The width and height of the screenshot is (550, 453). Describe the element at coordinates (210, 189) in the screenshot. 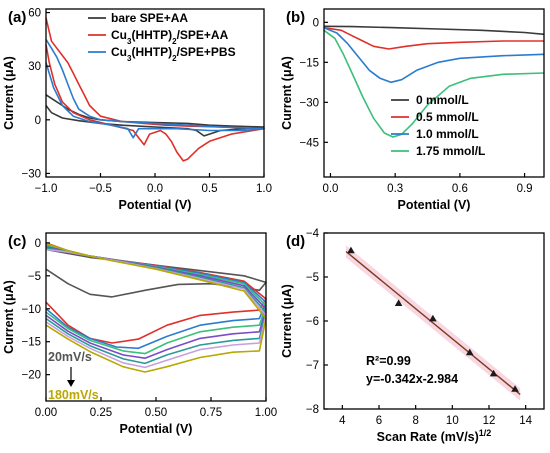

I see `x-tick-label: 0.5` at that location.